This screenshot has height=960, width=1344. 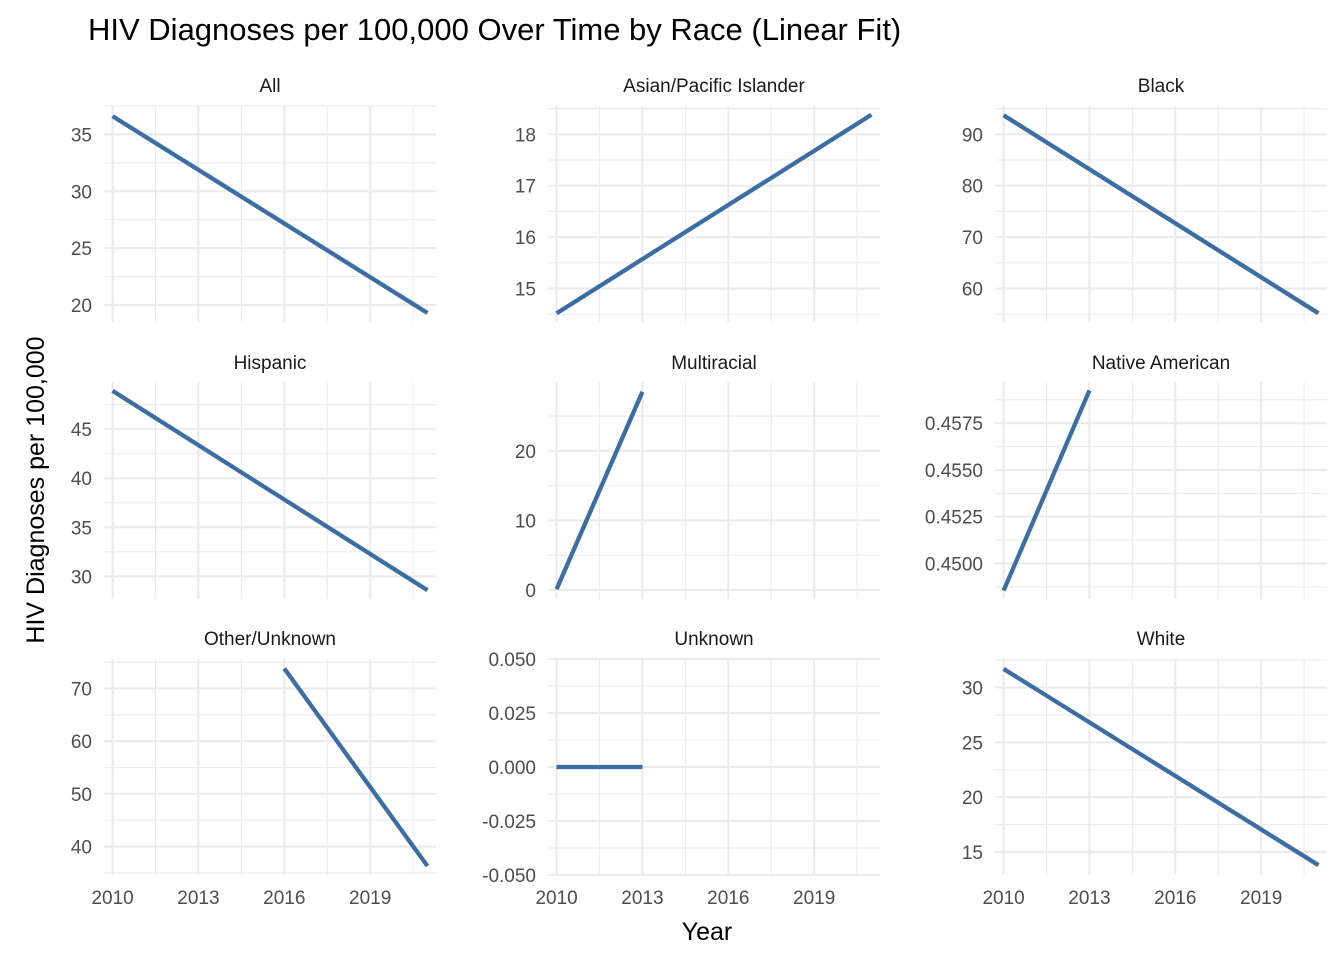 I want to click on y-tick-label: 0.4550, so click(x=954, y=471).